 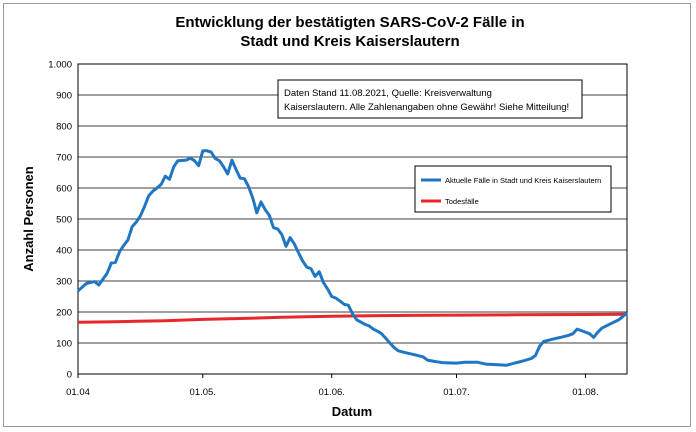 I want to click on annotation-frame, so click(x=430, y=99).